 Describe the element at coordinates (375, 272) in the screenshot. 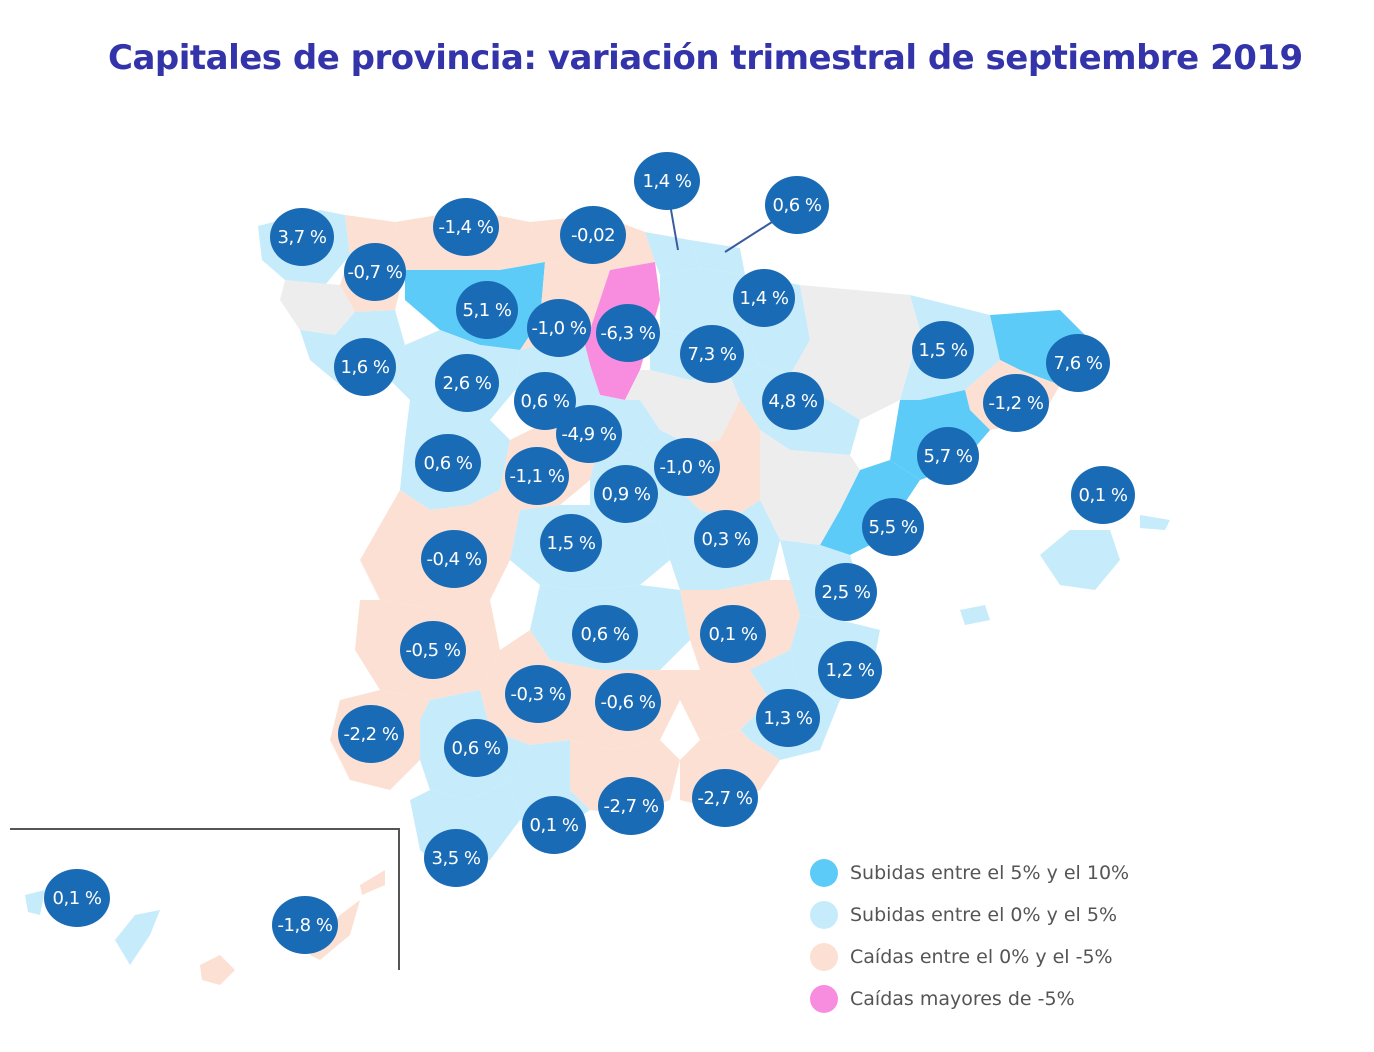

I see `badge-lugo: -0,7 %` at that location.